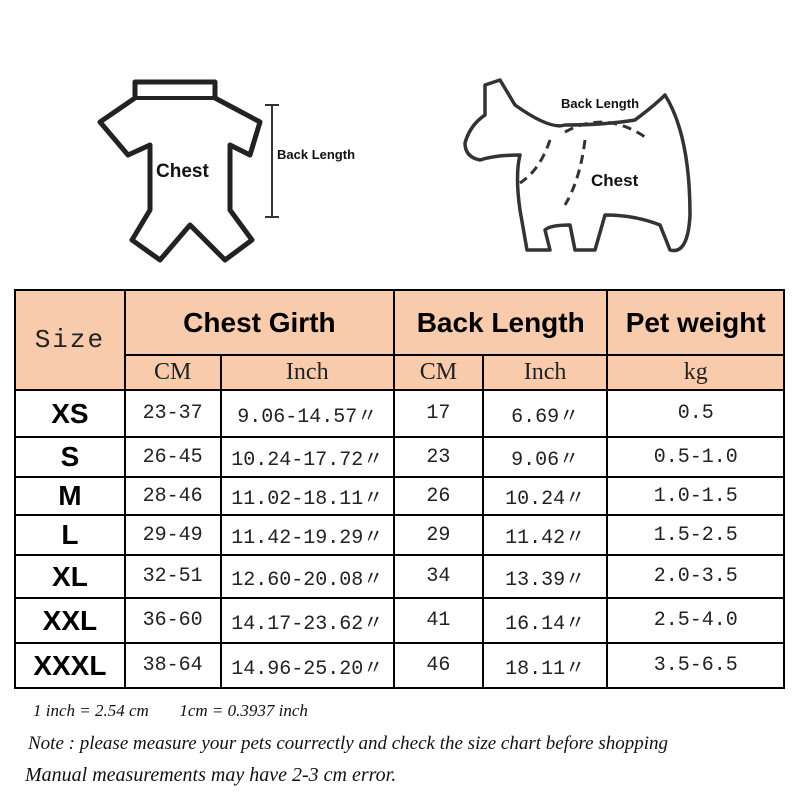 This screenshot has width=800, height=800. I want to click on cell-back-cm: 26, so click(438, 496).